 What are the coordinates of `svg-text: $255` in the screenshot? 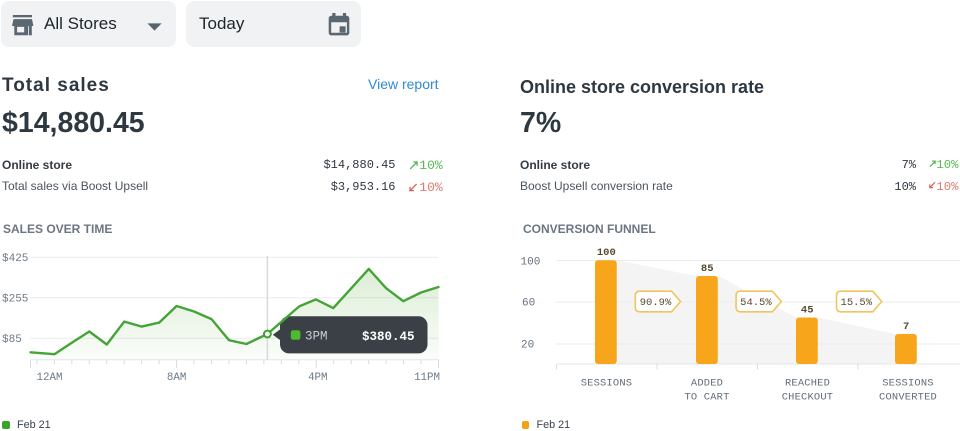 It's located at (15, 300).